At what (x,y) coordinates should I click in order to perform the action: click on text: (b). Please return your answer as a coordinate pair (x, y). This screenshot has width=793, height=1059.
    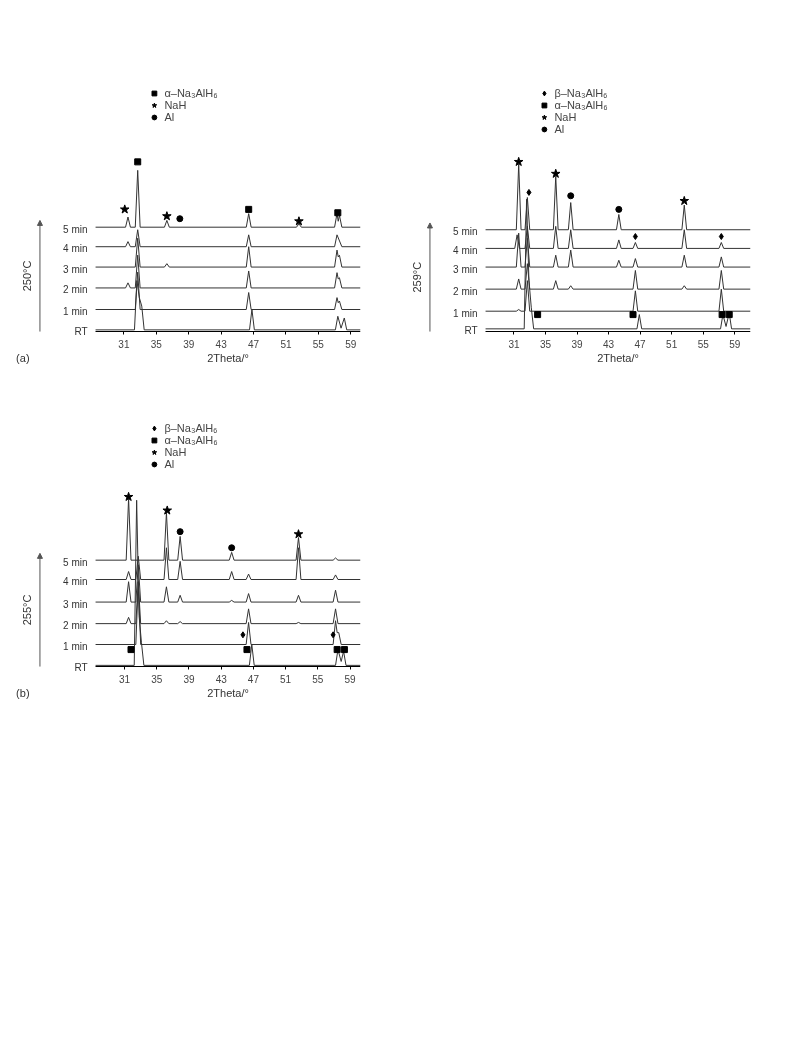
    Looking at the image, I should click on (23, 692).